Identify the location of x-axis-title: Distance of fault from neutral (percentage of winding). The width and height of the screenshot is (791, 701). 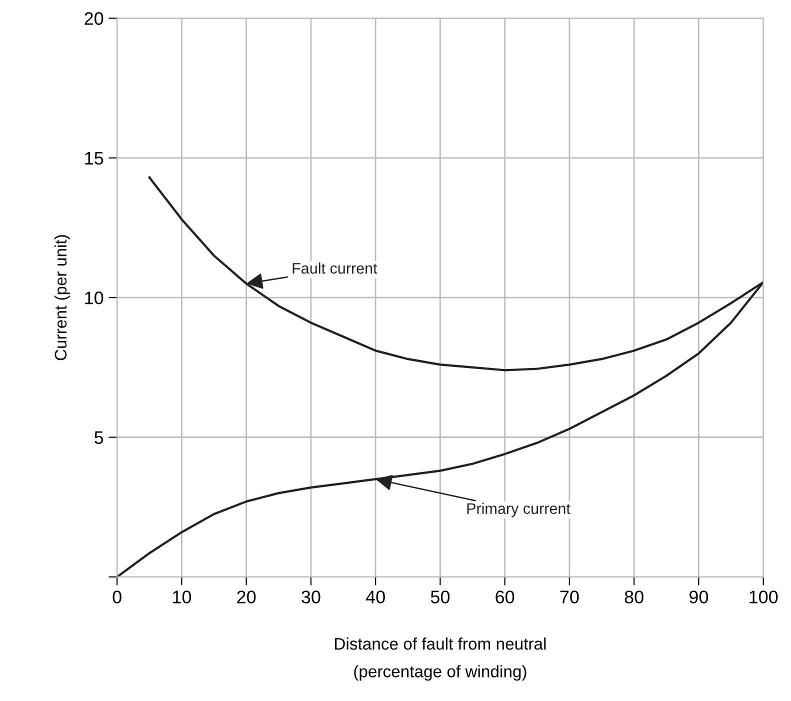
(440, 659).